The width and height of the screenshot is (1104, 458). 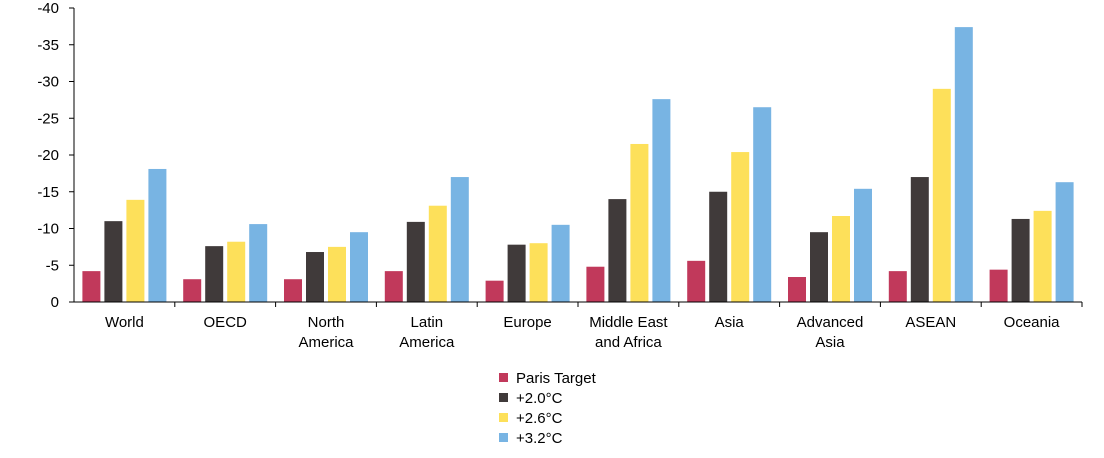 What do you see at coordinates (830, 322) in the screenshot?
I see `x-tick-label: Advanced` at bounding box center [830, 322].